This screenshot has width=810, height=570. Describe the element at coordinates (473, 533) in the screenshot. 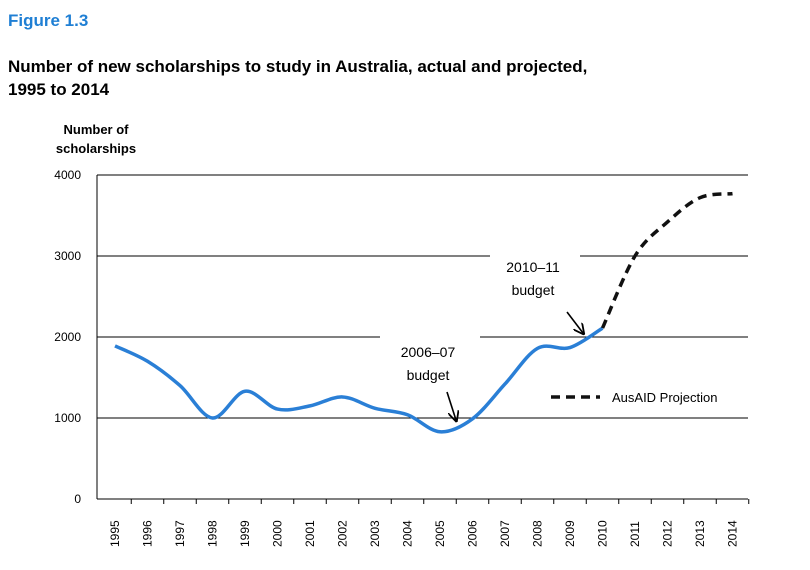

I see `x-tick-label: 2006` at that location.